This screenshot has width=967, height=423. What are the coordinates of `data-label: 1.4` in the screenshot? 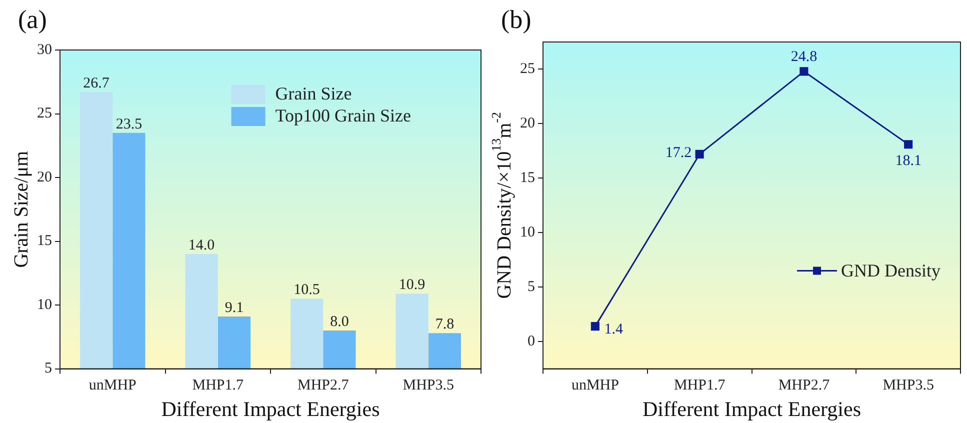 It's located at (614, 329).